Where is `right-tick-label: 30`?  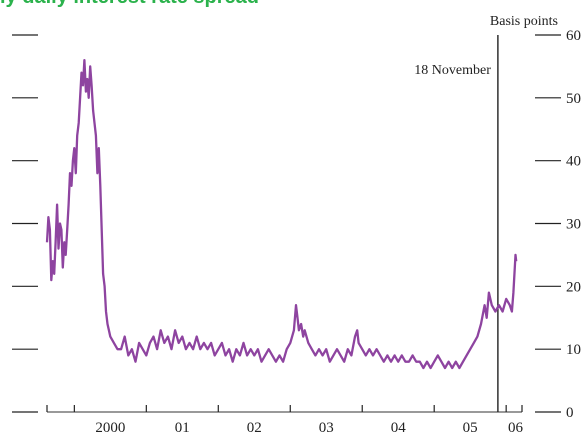 right-tick-label: 30 is located at coordinates (573, 225).